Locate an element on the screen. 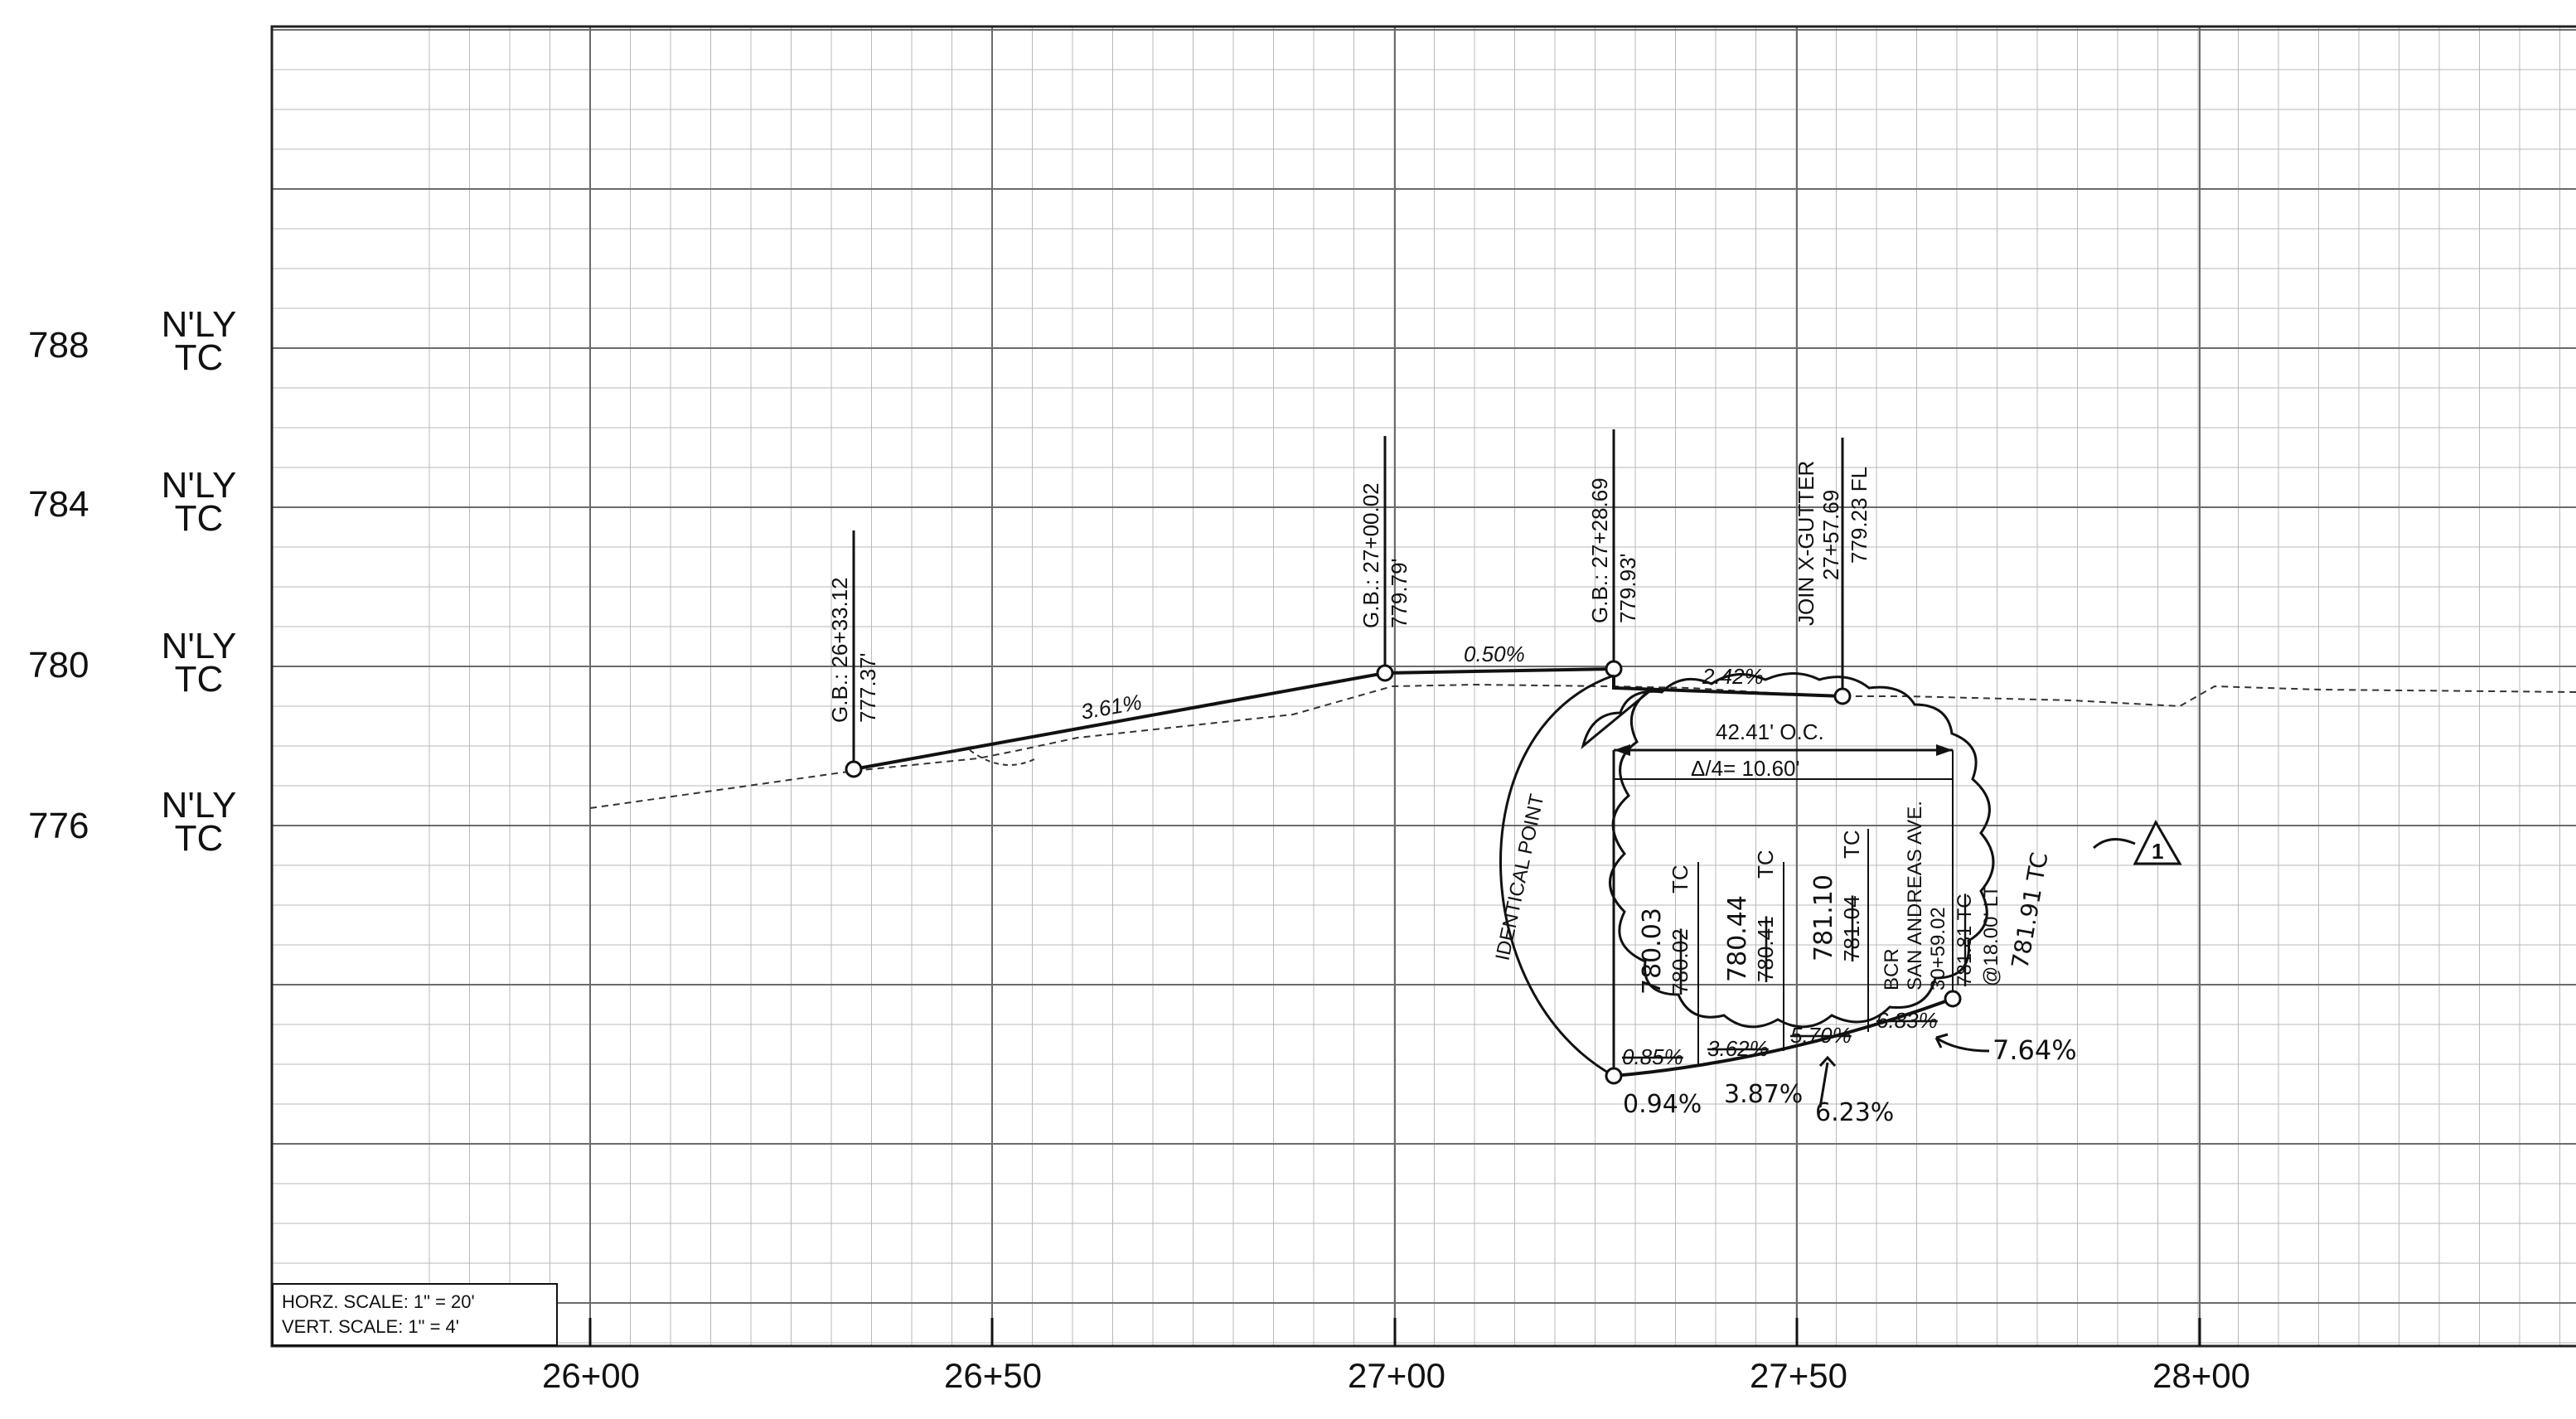  elevation-label: 784 is located at coordinates (59, 504).